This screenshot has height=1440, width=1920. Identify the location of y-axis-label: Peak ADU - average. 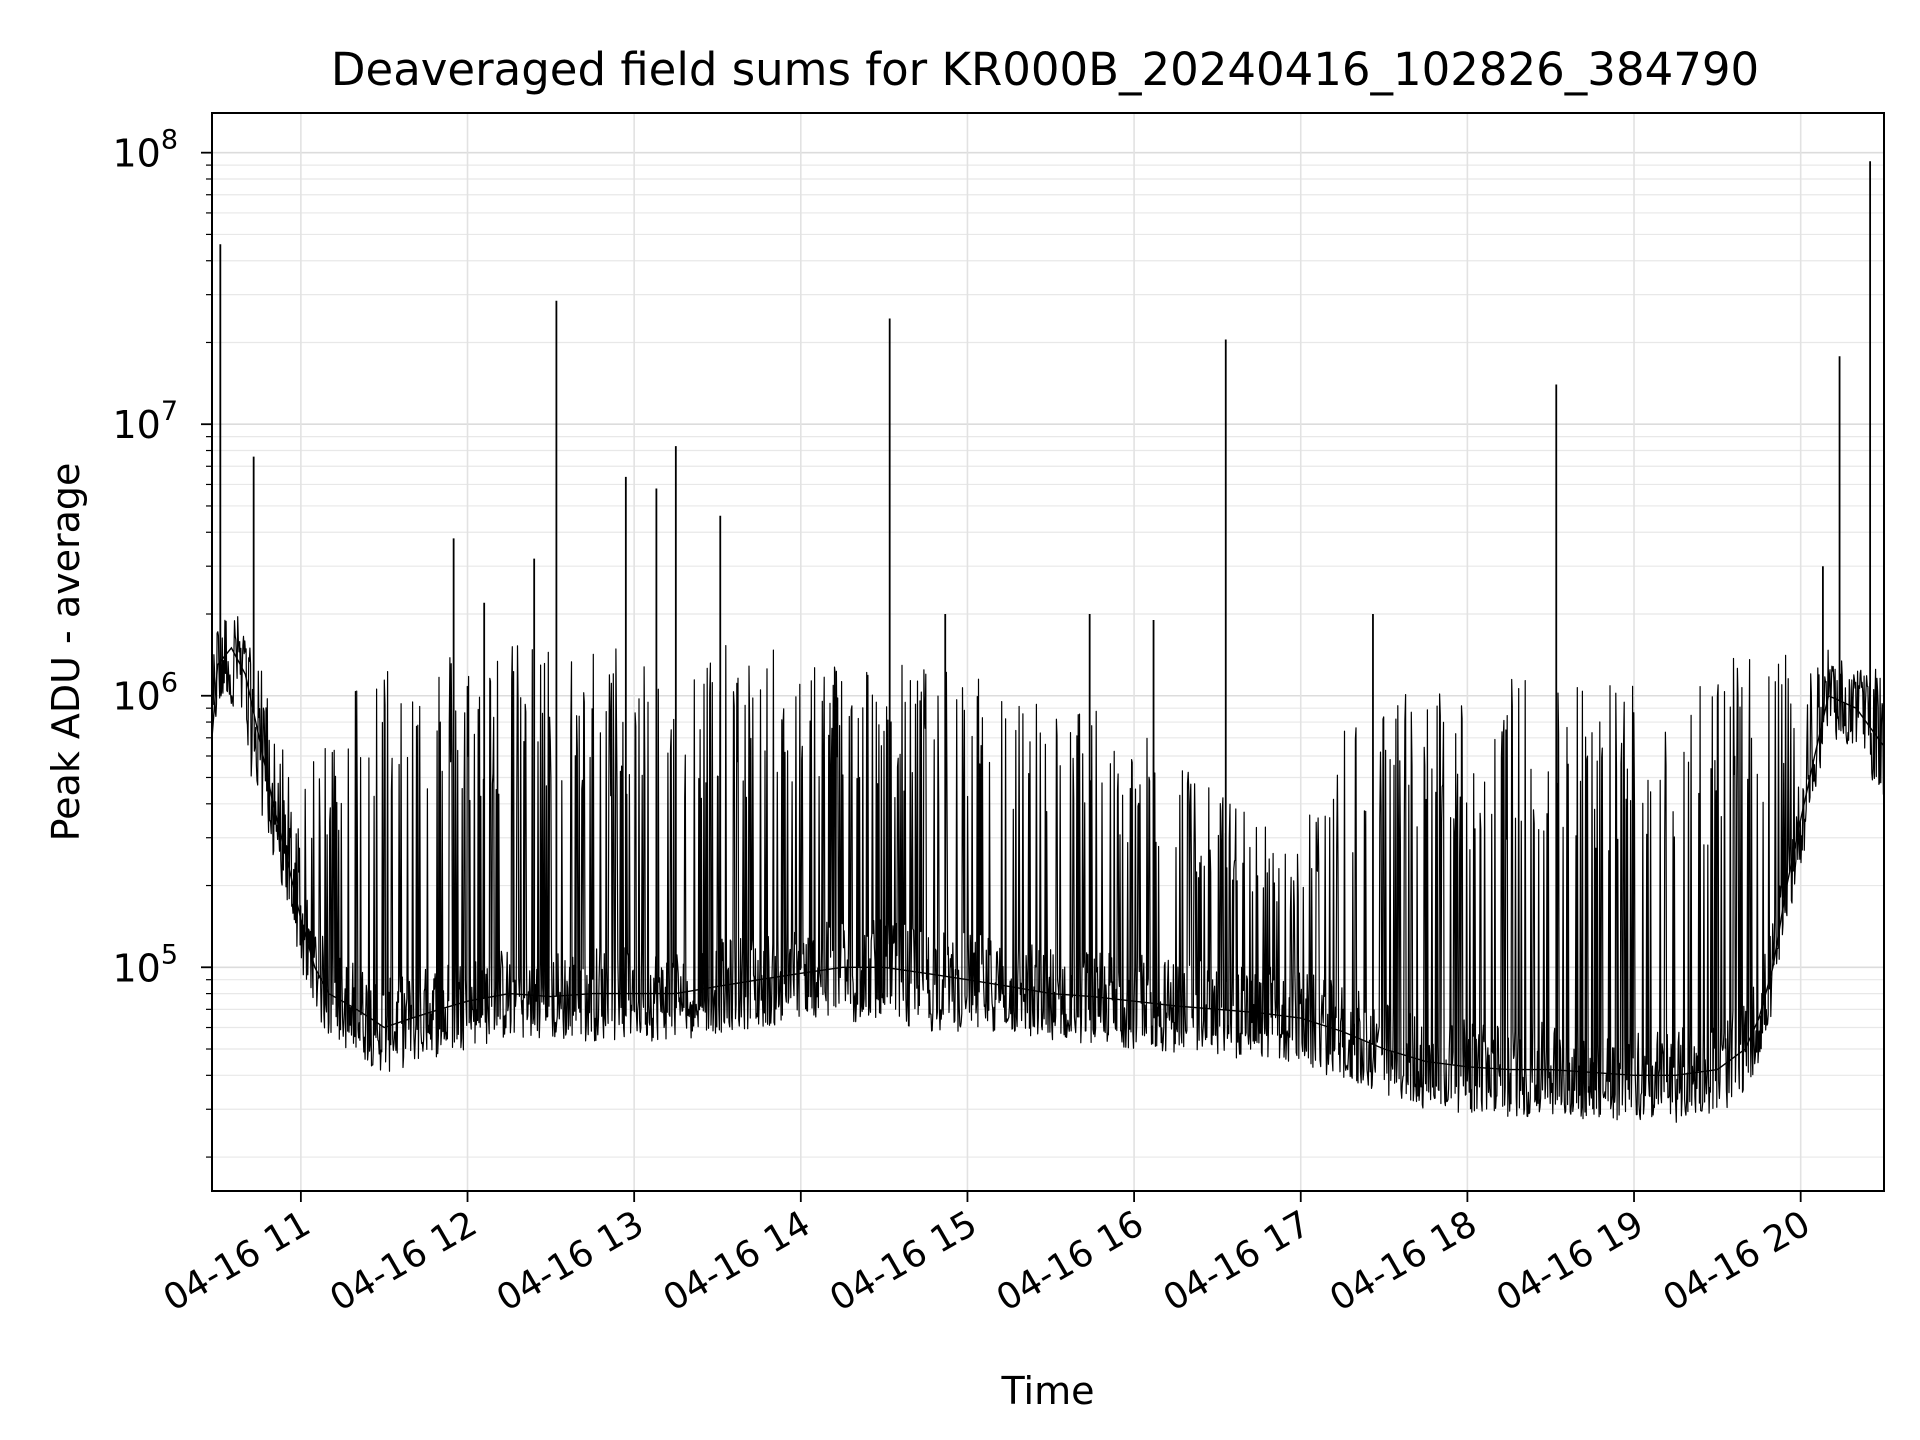
(66, 652).